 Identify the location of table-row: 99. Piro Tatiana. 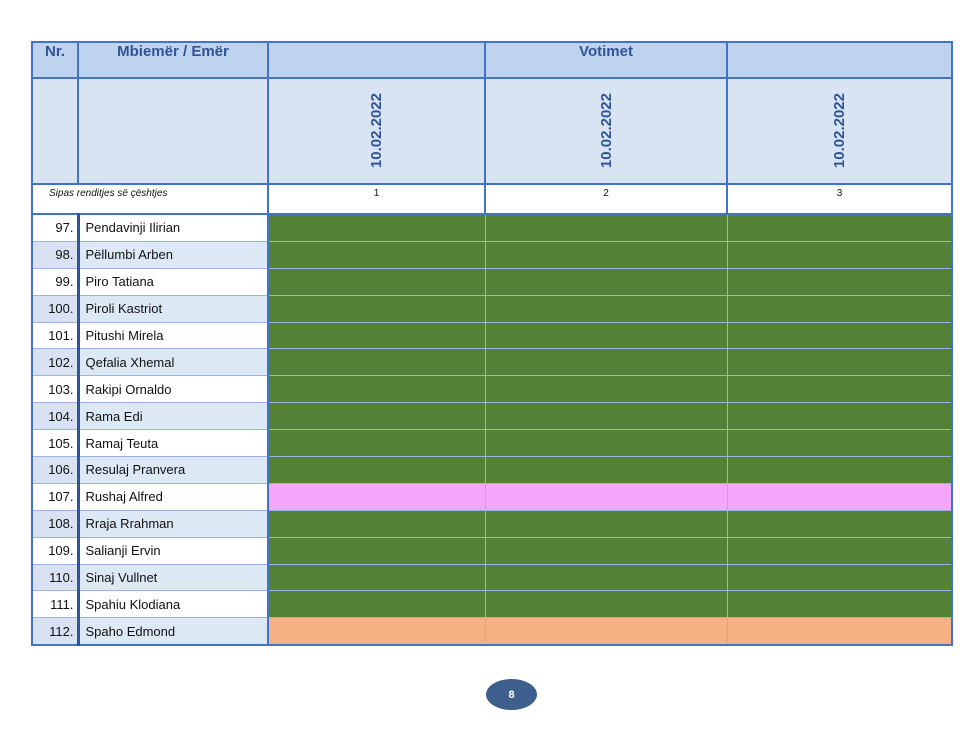
(492, 281).